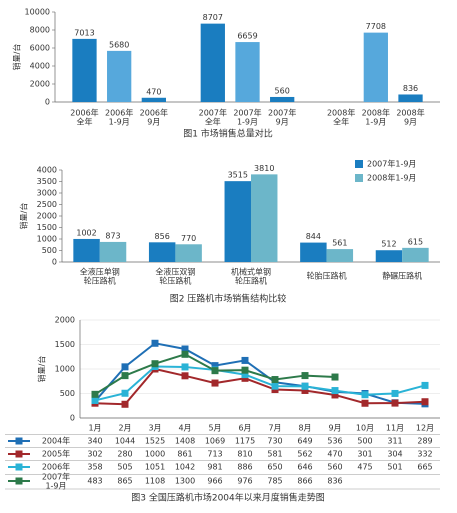  What do you see at coordinates (47, 204) in the screenshot?
I see `y-tick-label: 2500` at bounding box center [47, 204].